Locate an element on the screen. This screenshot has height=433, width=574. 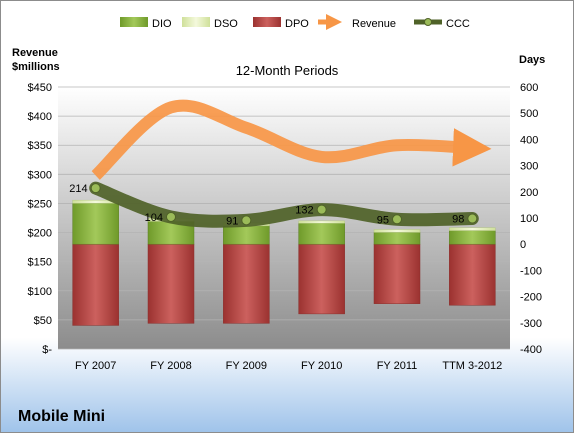
legend-label-dio: DIO is located at coordinates (162, 24).